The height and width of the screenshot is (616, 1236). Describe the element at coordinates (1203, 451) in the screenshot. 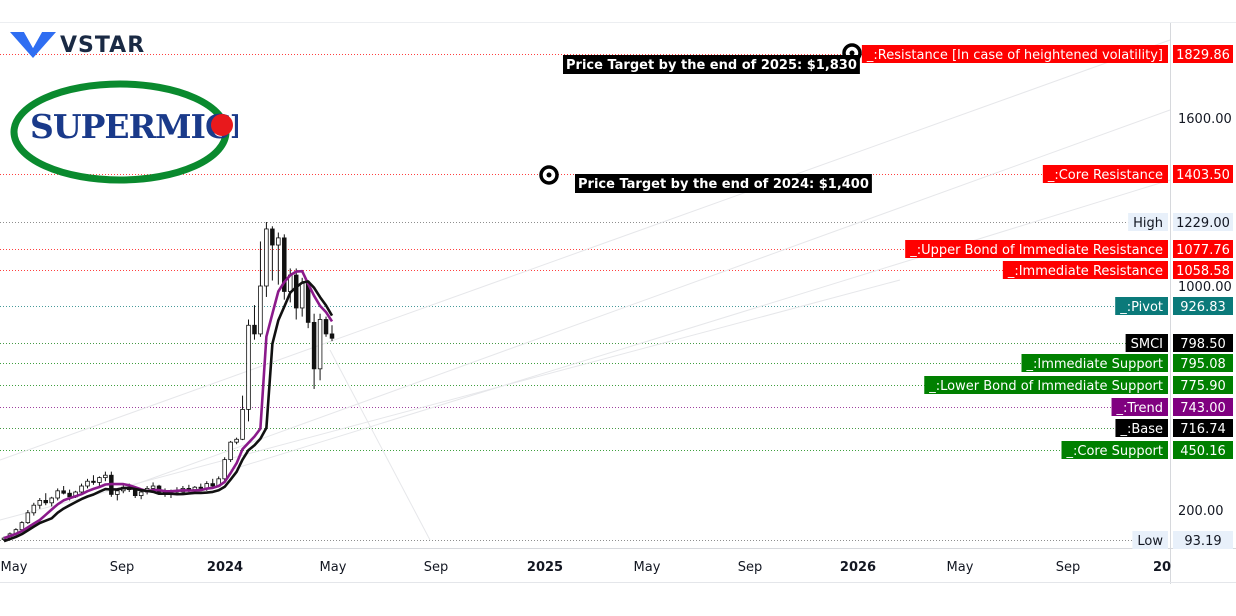

I see `level-value: 450.16` at that location.